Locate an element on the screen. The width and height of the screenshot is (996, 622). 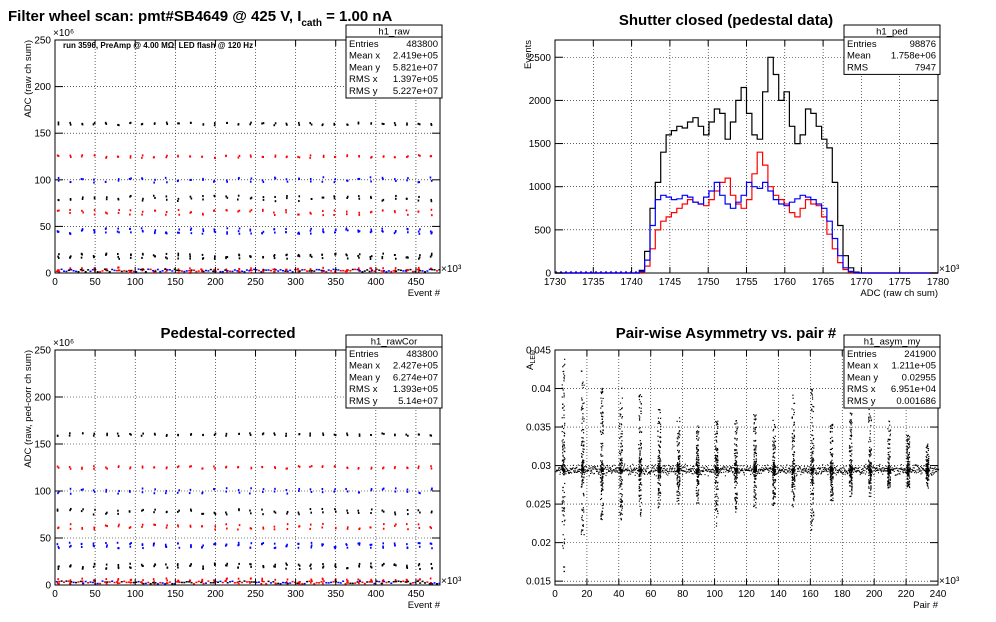
x-tick-label: 1755 is located at coordinates (746, 282).